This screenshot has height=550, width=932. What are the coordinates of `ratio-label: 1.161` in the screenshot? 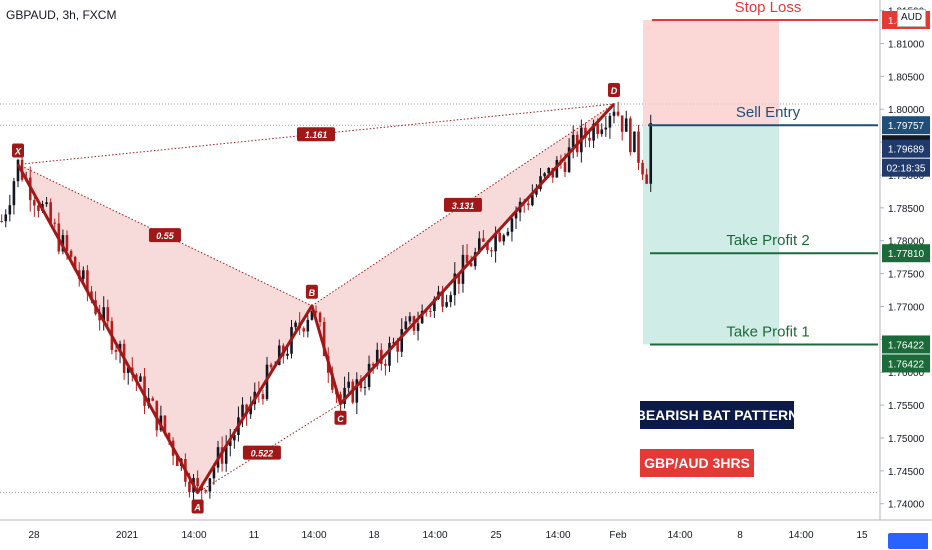 It's located at (316, 135).